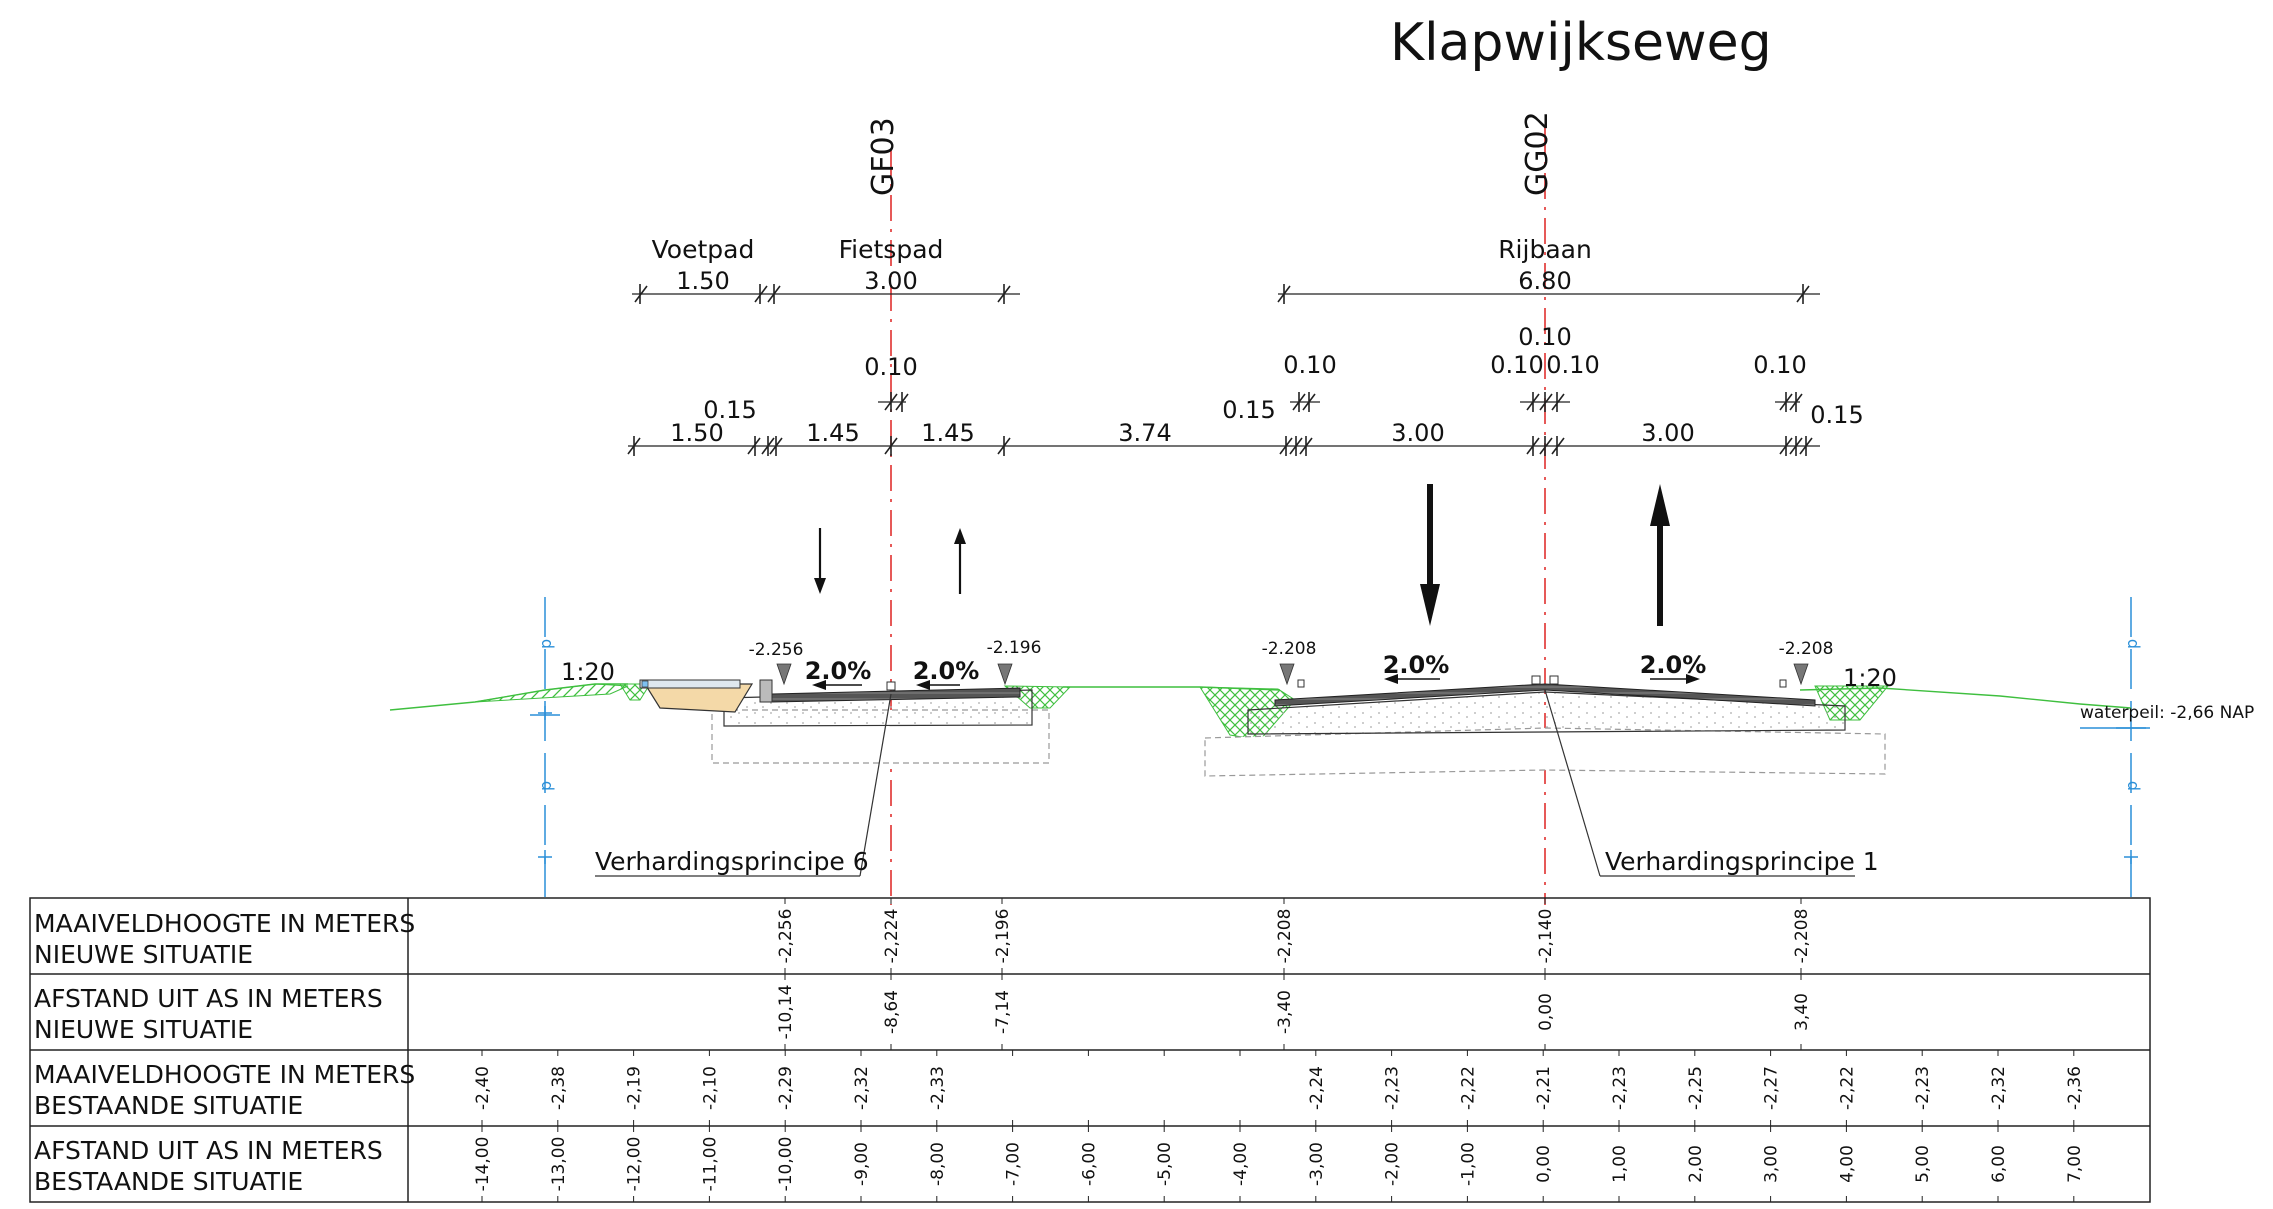 Image resolution: width=2273 pixels, height=1209 pixels. I want to click on table-cell-value: -10,14, so click(786, 1012).